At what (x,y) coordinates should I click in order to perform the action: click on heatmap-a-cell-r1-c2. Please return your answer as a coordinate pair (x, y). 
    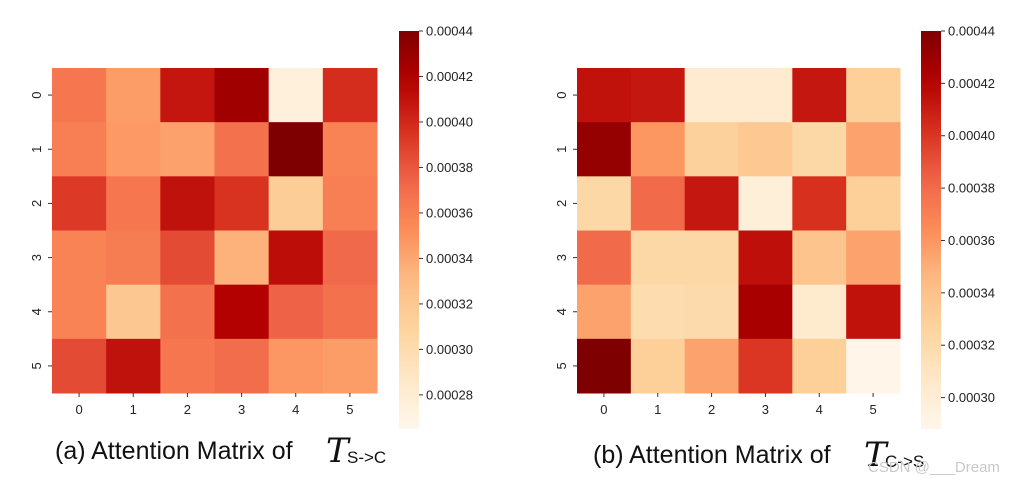
    Looking at the image, I should click on (187, 149).